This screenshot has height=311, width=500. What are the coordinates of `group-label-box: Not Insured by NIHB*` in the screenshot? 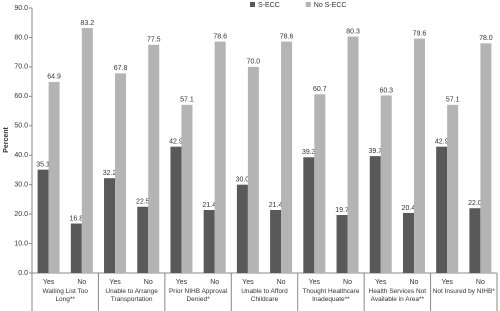 It's located at (463, 291).